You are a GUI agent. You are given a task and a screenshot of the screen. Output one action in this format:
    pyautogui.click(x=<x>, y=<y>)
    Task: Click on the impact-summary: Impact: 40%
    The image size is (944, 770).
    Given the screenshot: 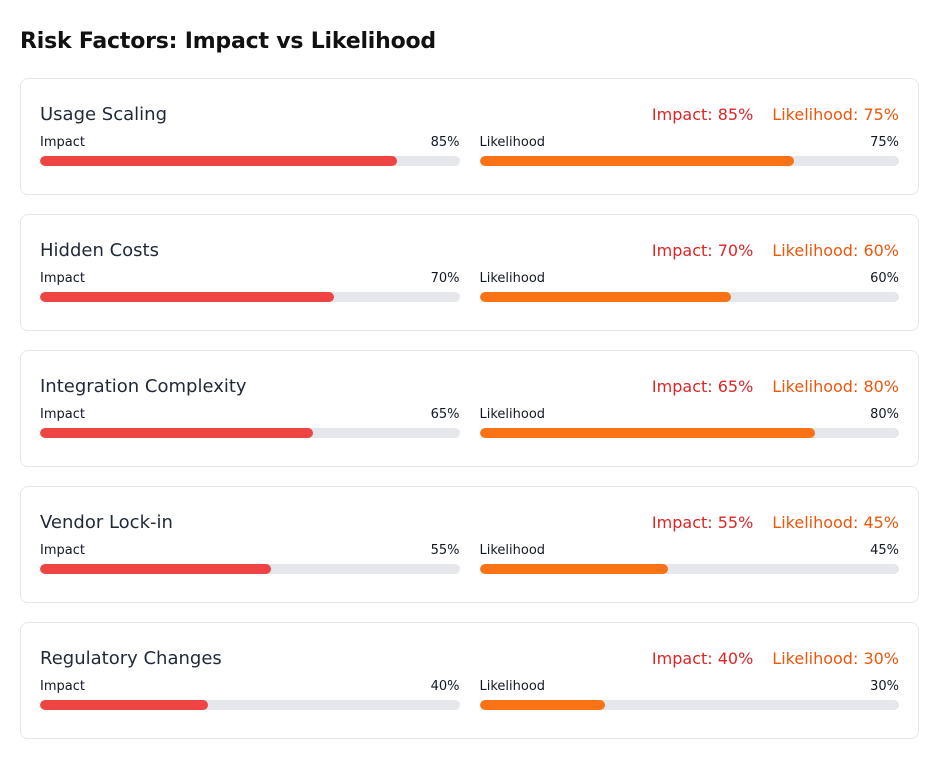 What is the action you would take?
    pyautogui.click(x=702, y=658)
    